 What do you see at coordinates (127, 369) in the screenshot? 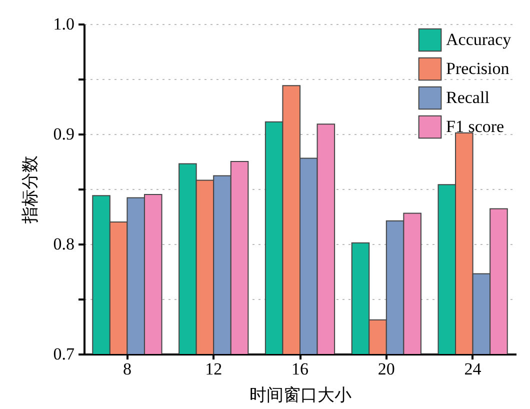
I see `x-tick-label: 8` at bounding box center [127, 369].